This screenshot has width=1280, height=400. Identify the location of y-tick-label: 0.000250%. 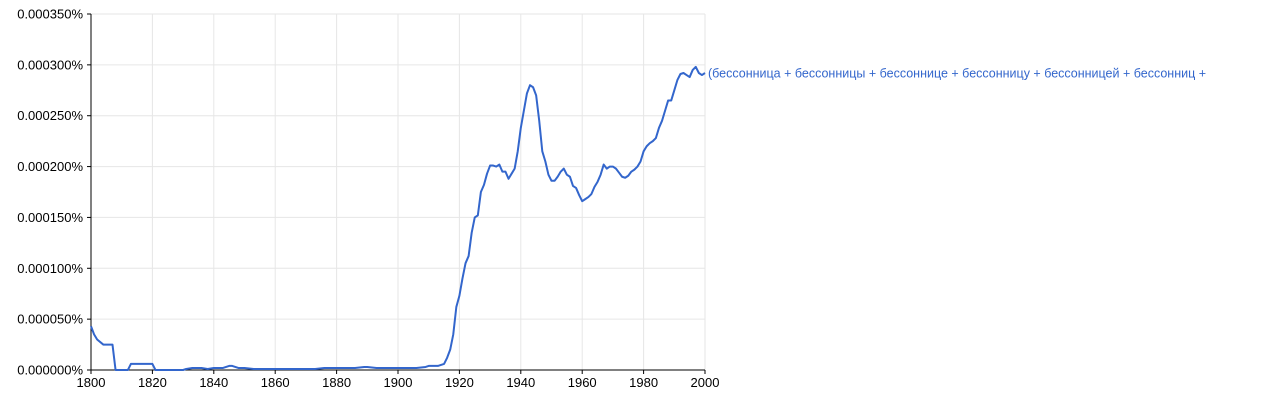
(50, 115).